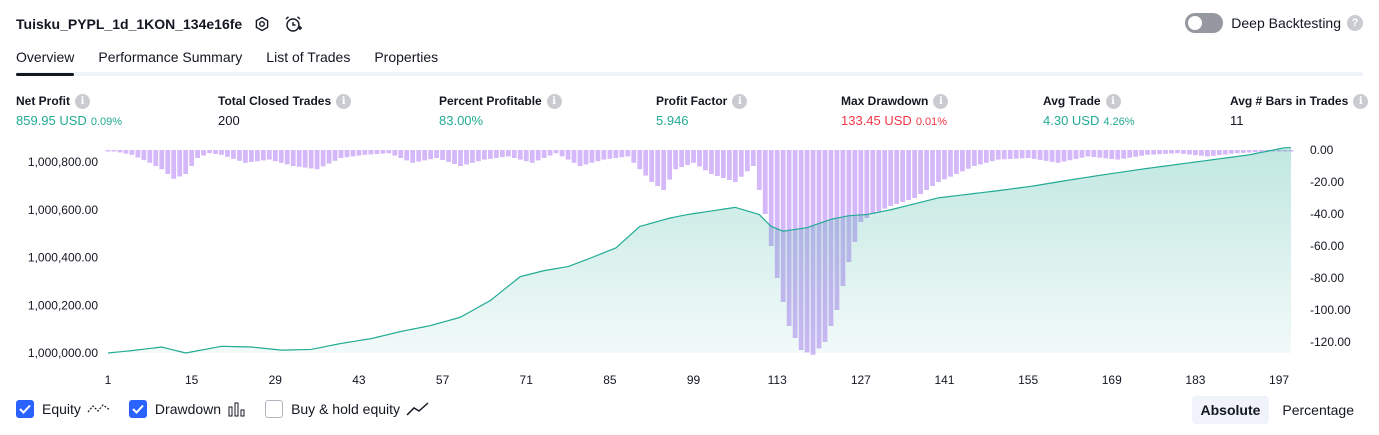  Describe the element at coordinates (45, 60) in the screenshot. I see `tab-overview: Overview` at that location.